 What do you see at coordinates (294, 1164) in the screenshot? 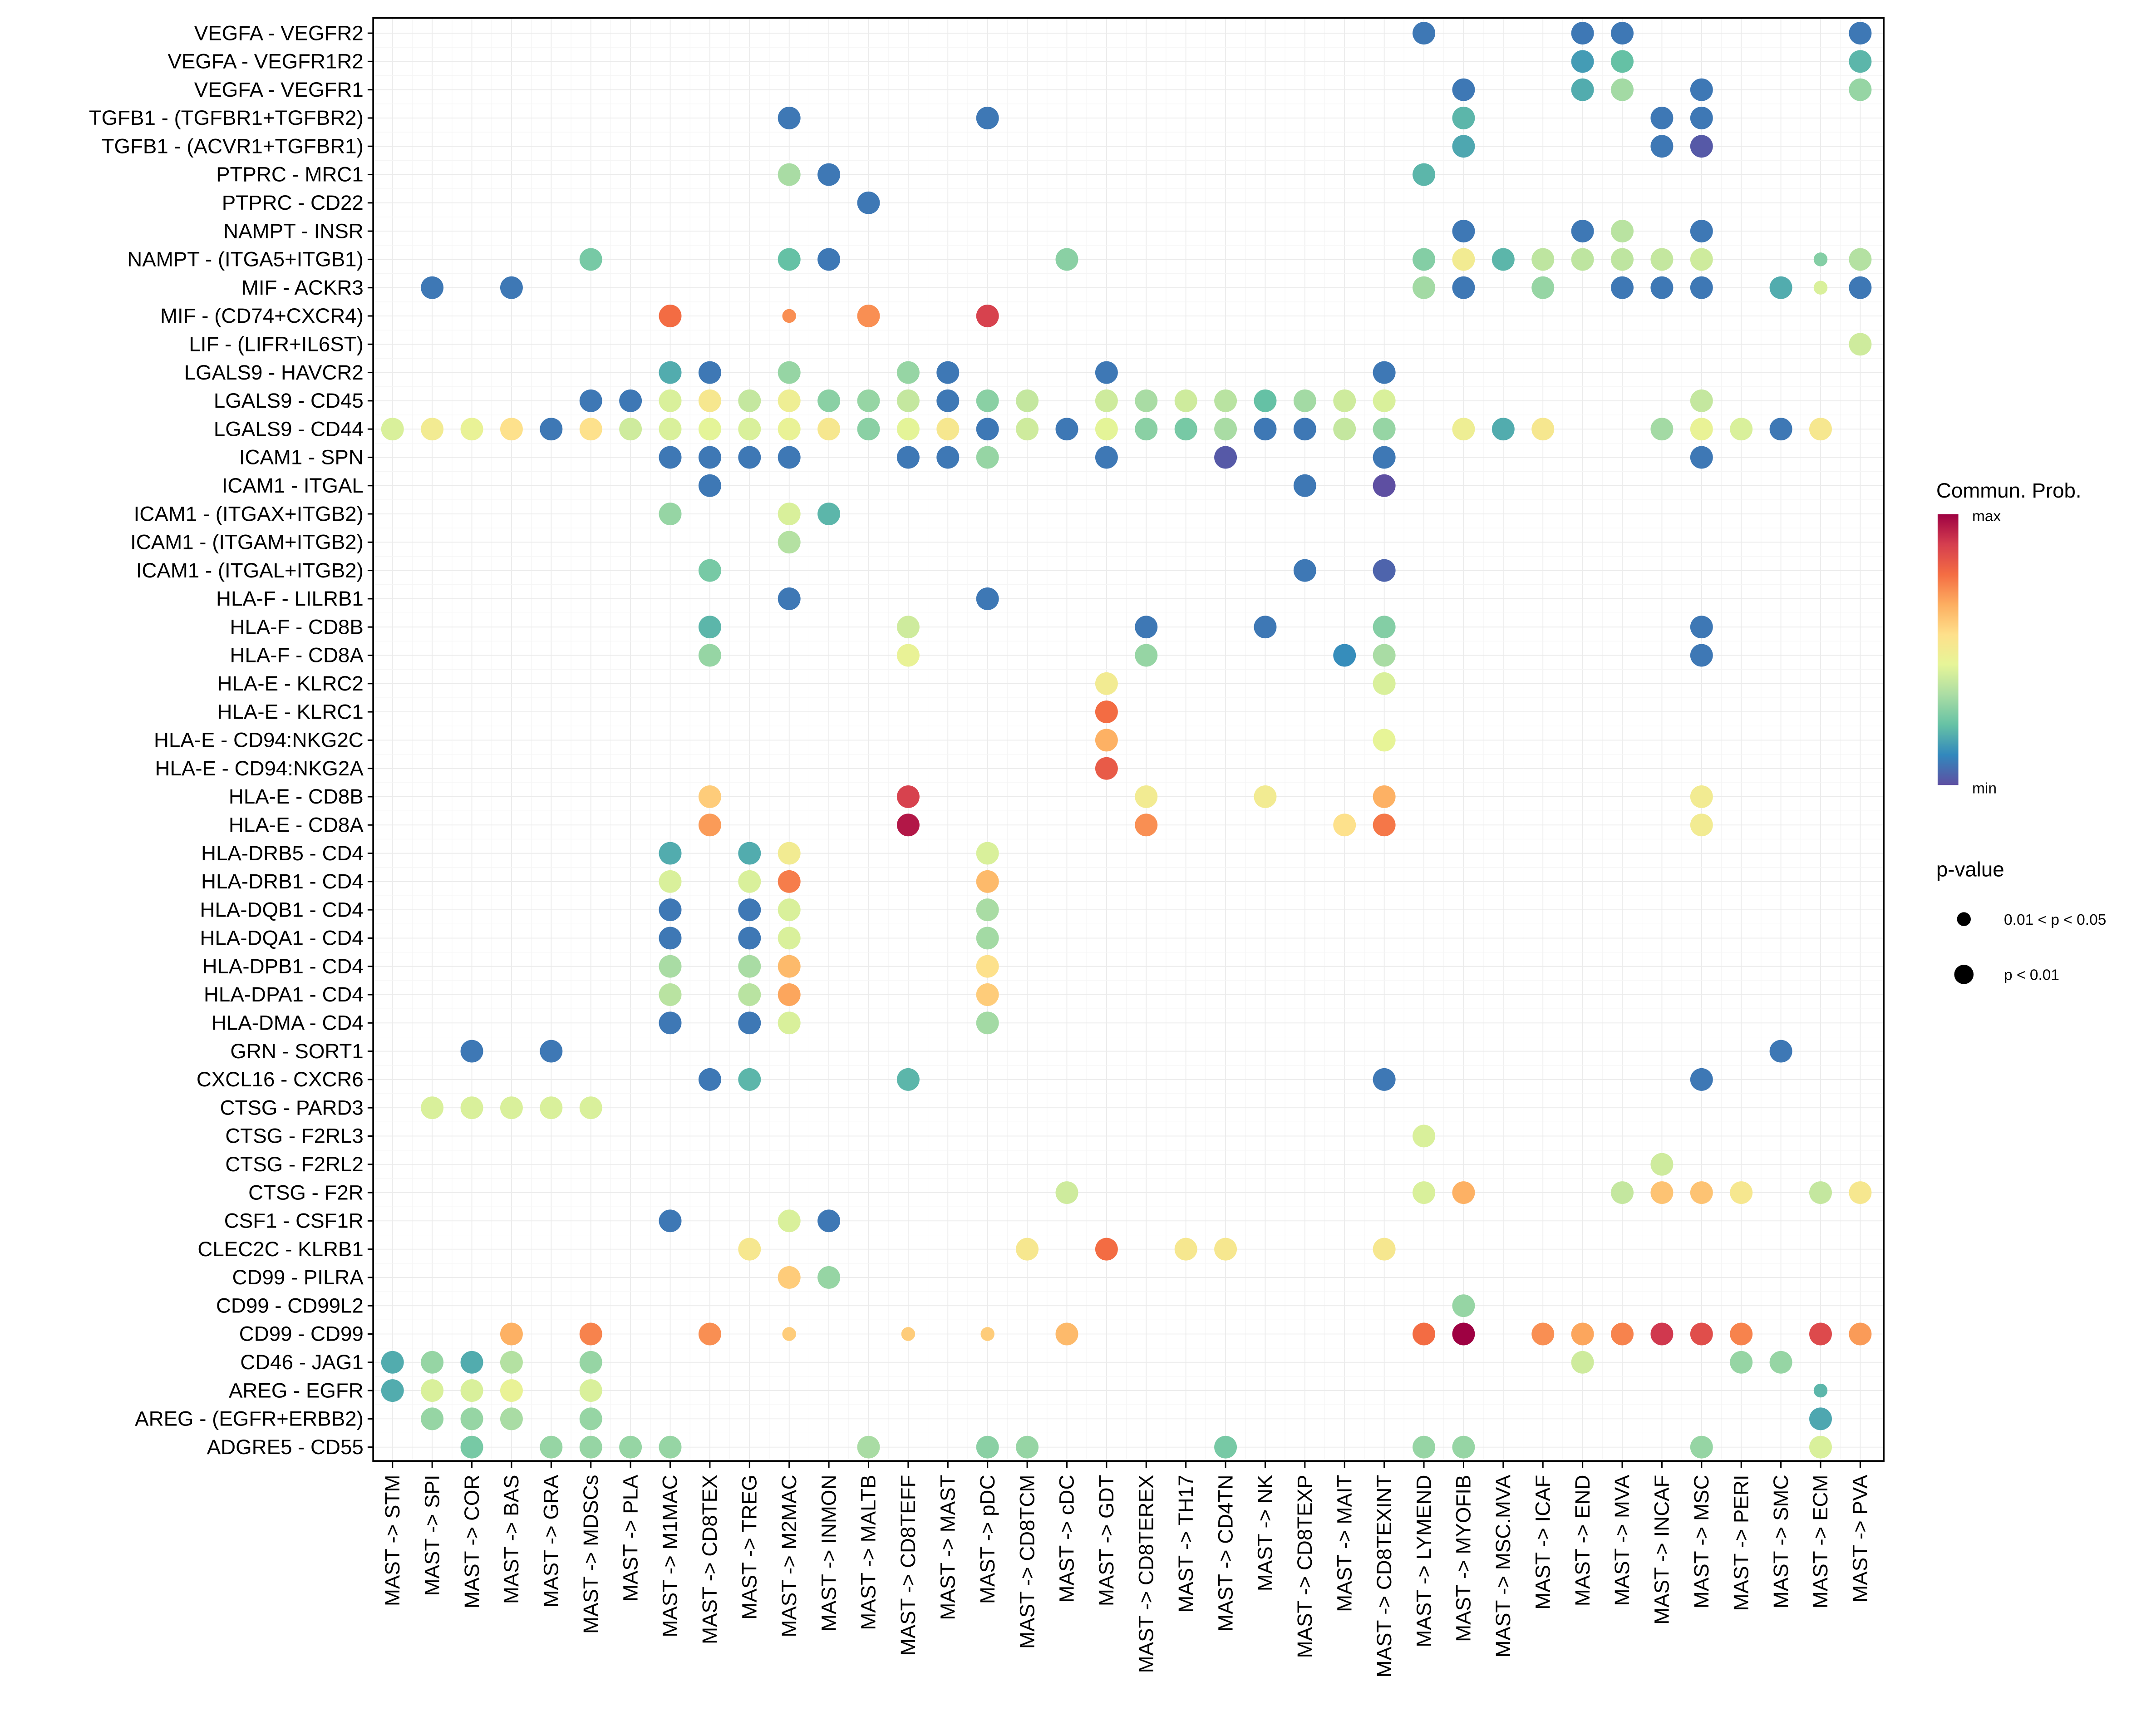
I see `y-tick-label: CTSG - F2RL2` at bounding box center [294, 1164].